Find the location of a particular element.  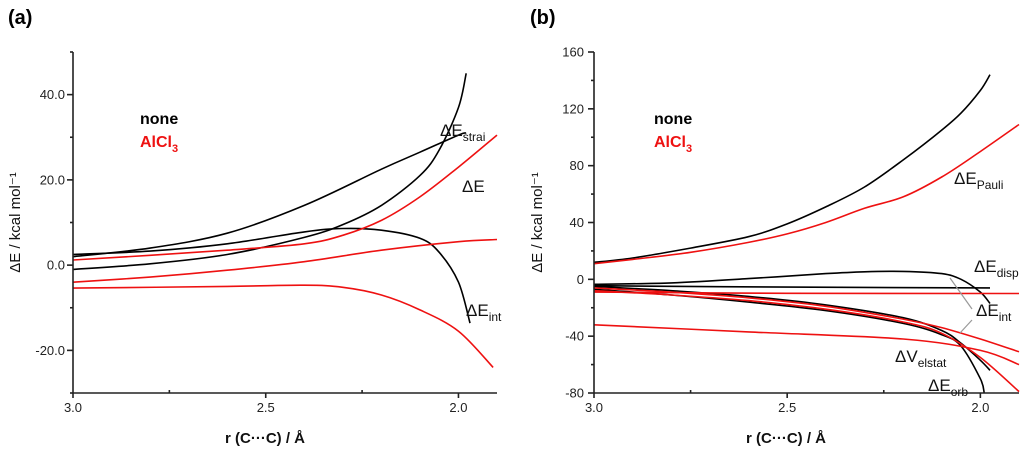

curve-total-alcl3 is located at coordinates (285, 260).